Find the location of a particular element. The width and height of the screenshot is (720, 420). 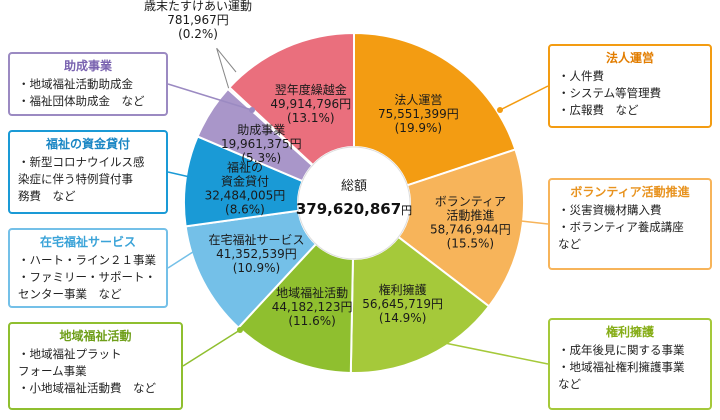

leader-line is located at coordinates (226, 68).